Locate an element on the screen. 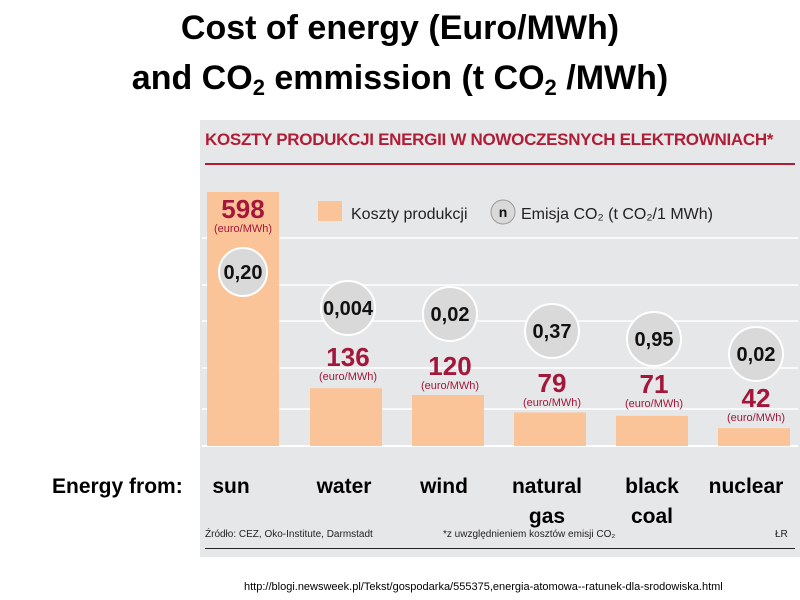 Image resolution: width=800 pixels, height=600 pixels. legend-cost-label: Koszty produkcji is located at coordinates (409, 214).